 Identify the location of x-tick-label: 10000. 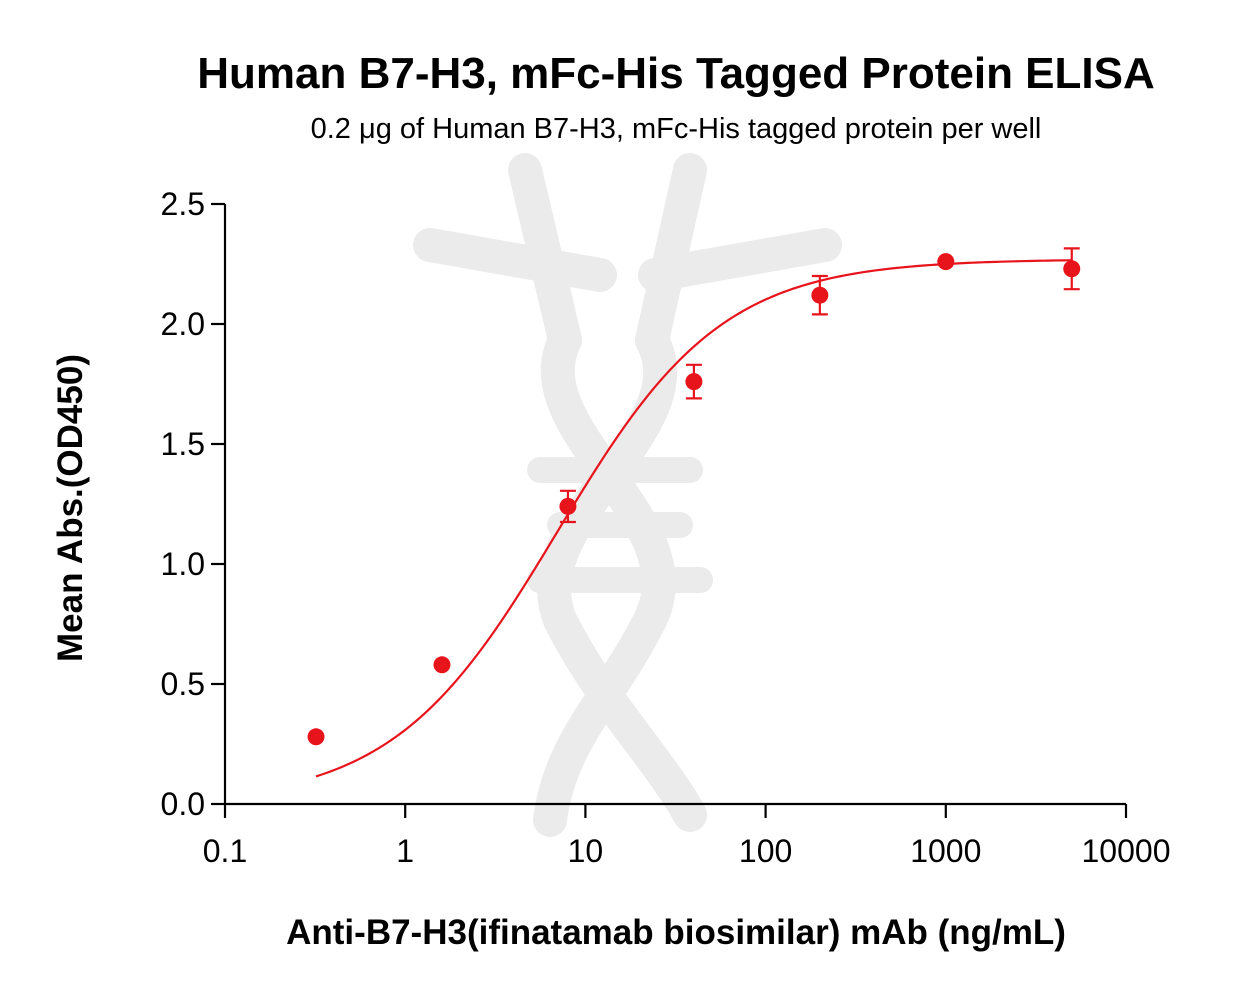
(1126, 851).